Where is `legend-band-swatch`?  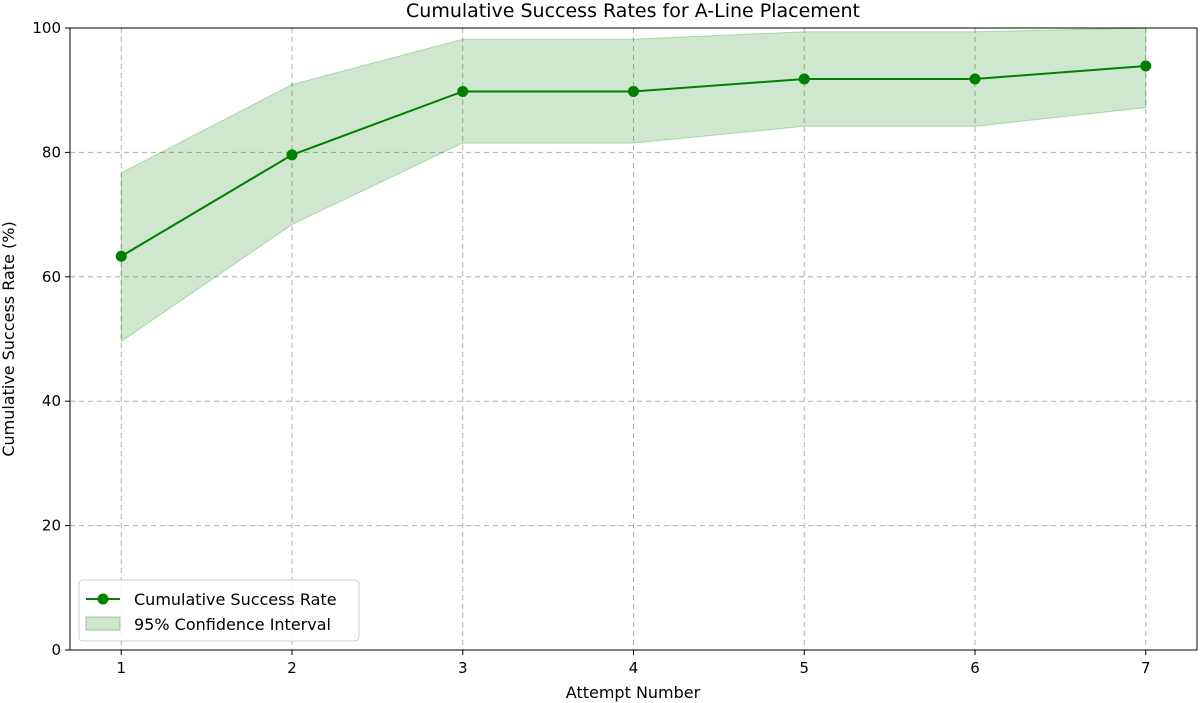 legend-band-swatch is located at coordinates (103, 623).